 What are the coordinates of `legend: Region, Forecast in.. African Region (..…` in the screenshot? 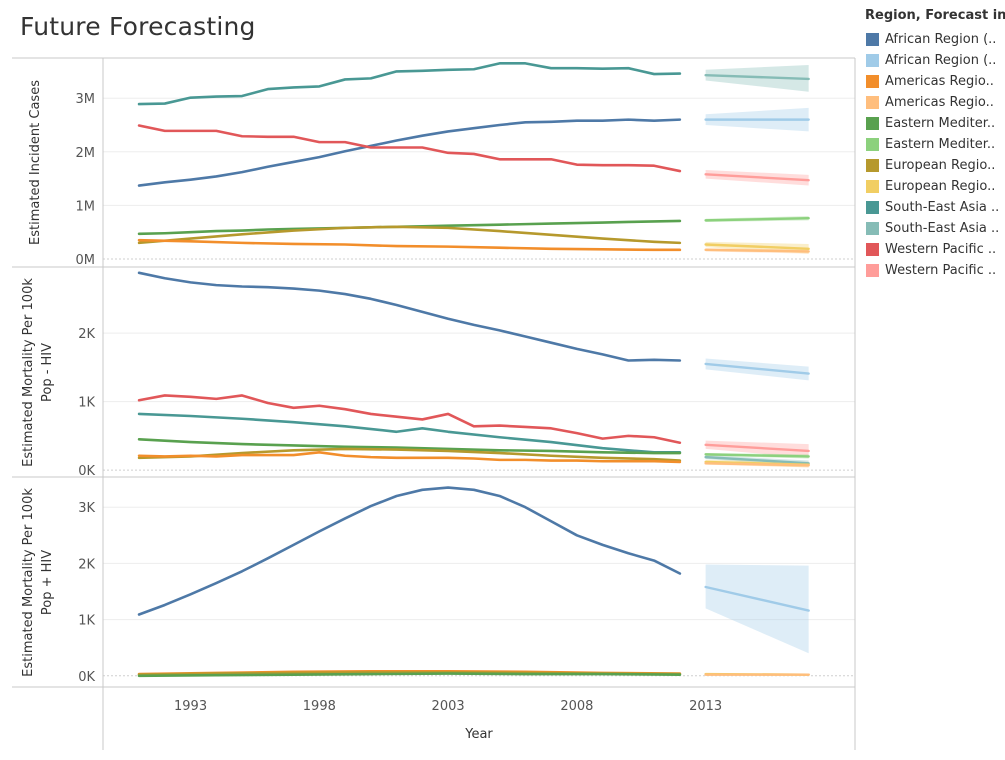 It's located at (933, 144).